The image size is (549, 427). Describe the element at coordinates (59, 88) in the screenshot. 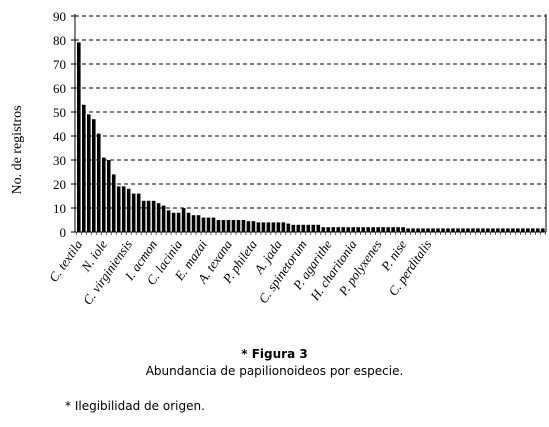

I see `y-tick-label: 60` at that location.